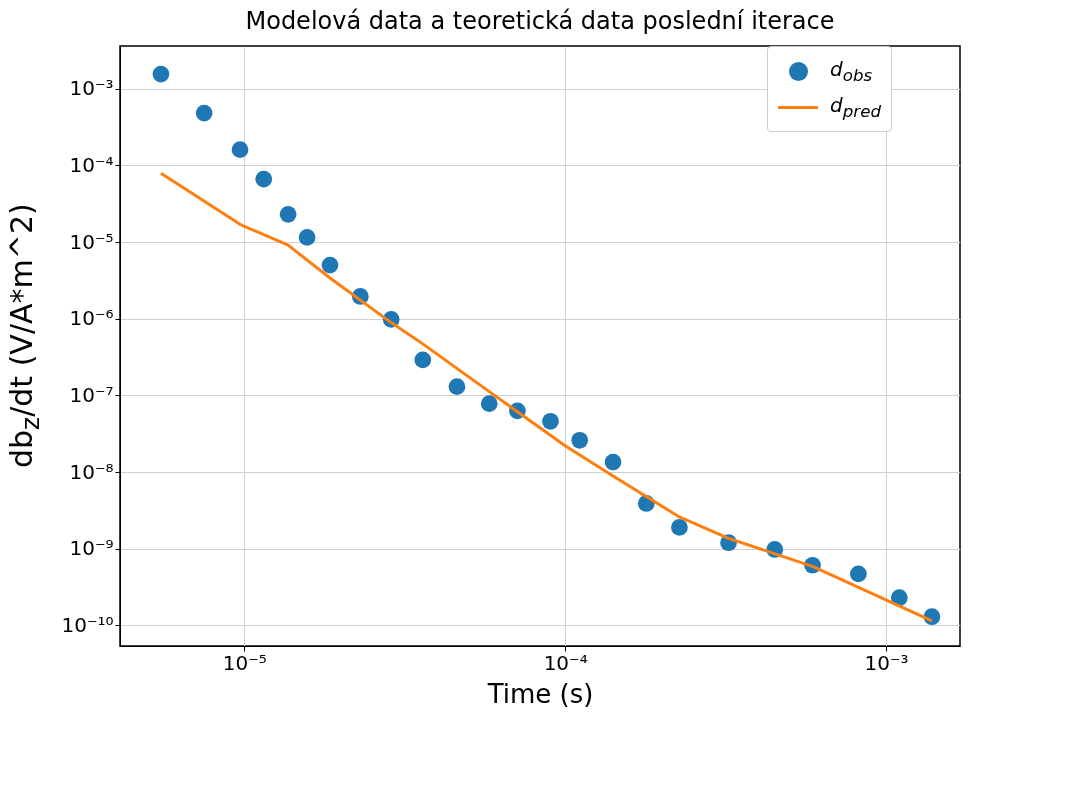  I want to click on y-tick-label: 10⁻⁶, so click(91, 318).